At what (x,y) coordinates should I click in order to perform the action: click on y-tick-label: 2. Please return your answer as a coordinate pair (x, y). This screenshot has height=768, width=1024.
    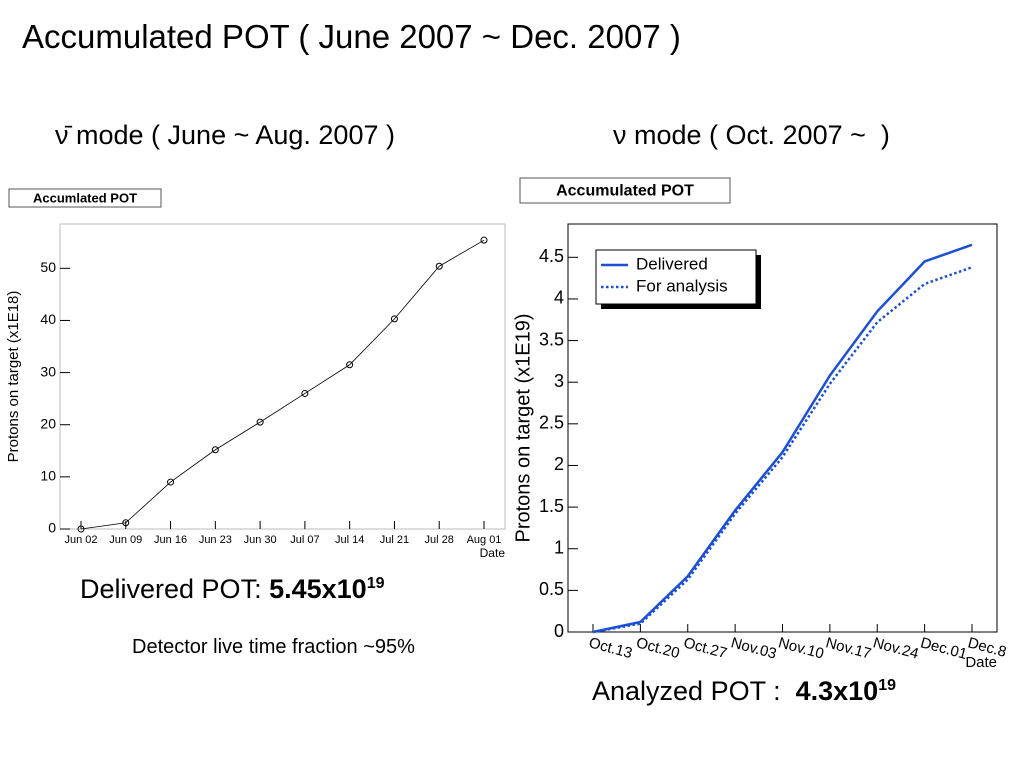
    Looking at the image, I should click on (559, 464).